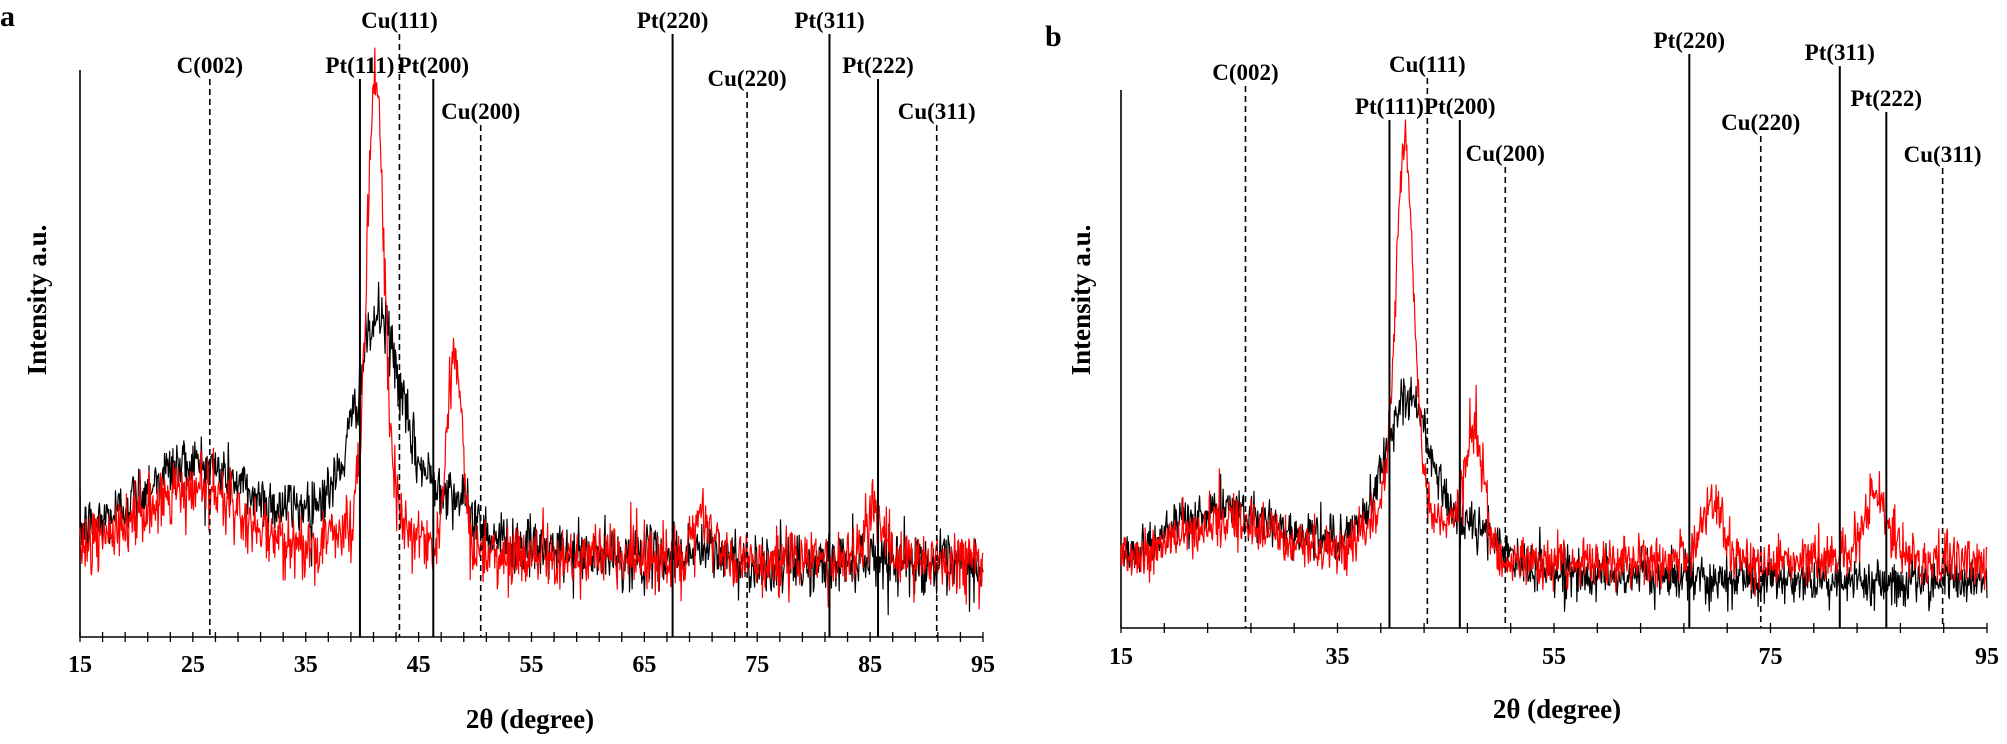  Describe the element at coordinates (644, 665) in the screenshot. I see `x-tick-label: 65` at that location.